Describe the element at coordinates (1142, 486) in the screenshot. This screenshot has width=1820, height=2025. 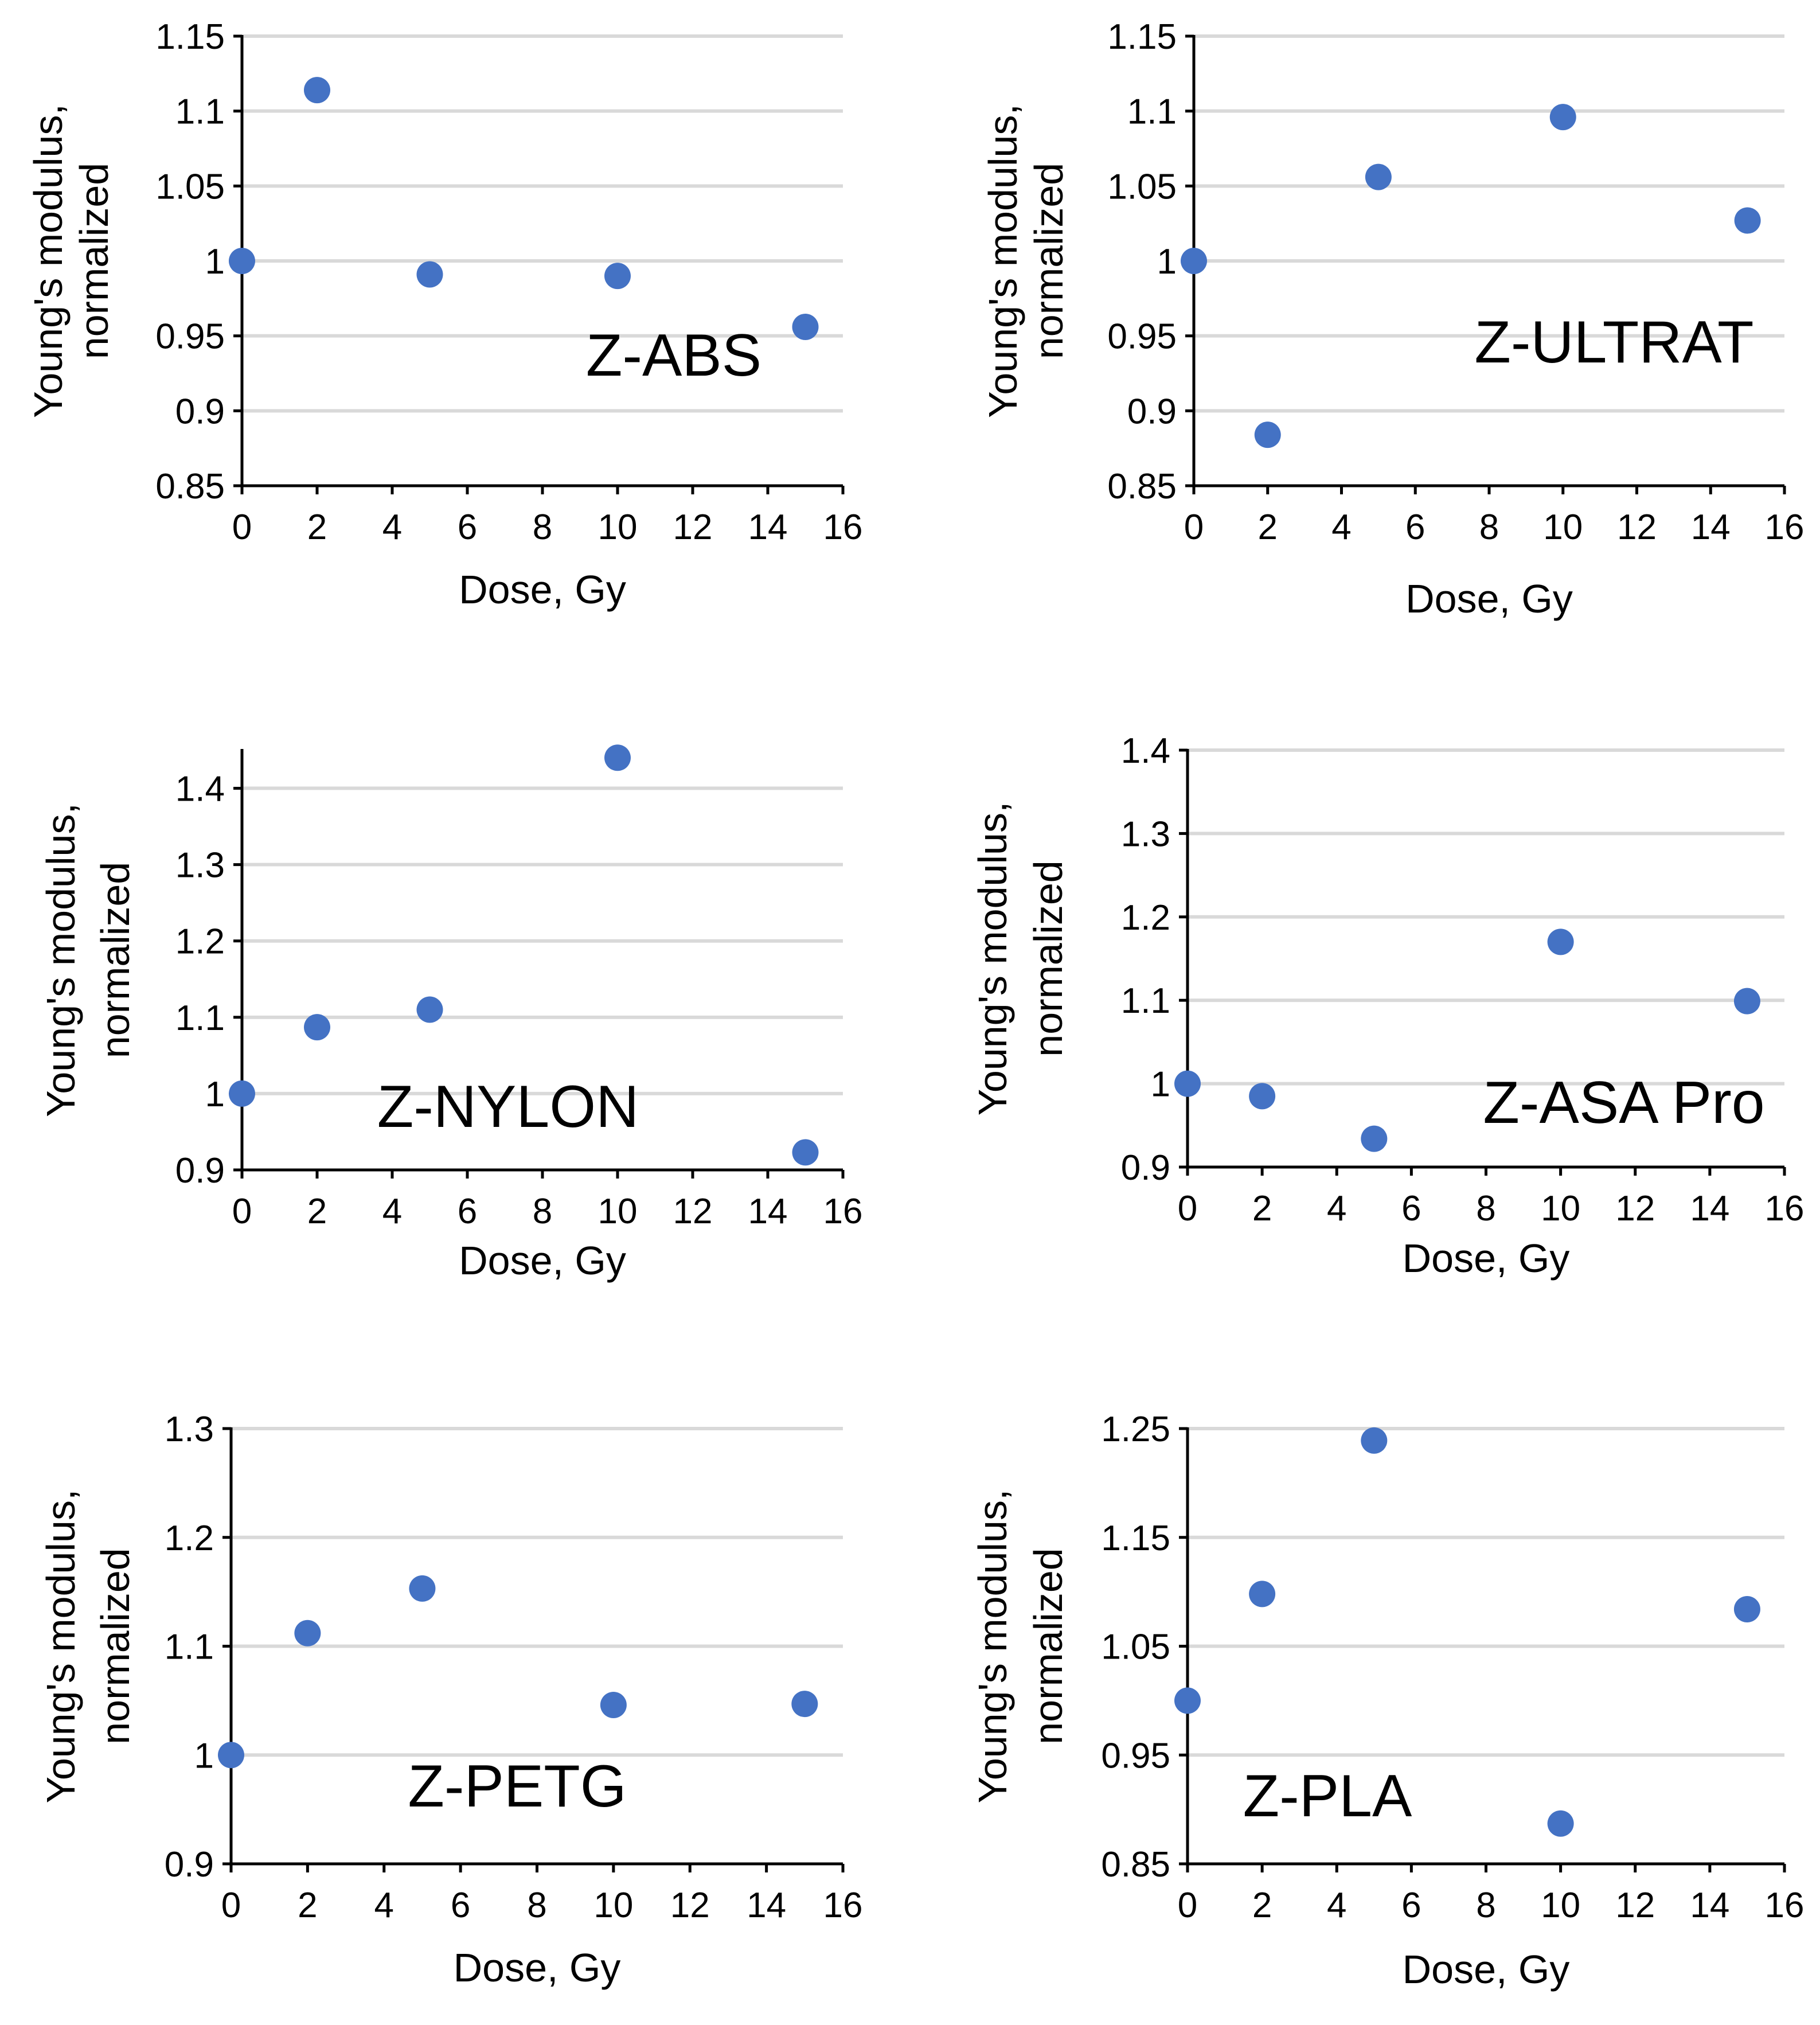
I see `y-tick-label: 0.85` at that location.